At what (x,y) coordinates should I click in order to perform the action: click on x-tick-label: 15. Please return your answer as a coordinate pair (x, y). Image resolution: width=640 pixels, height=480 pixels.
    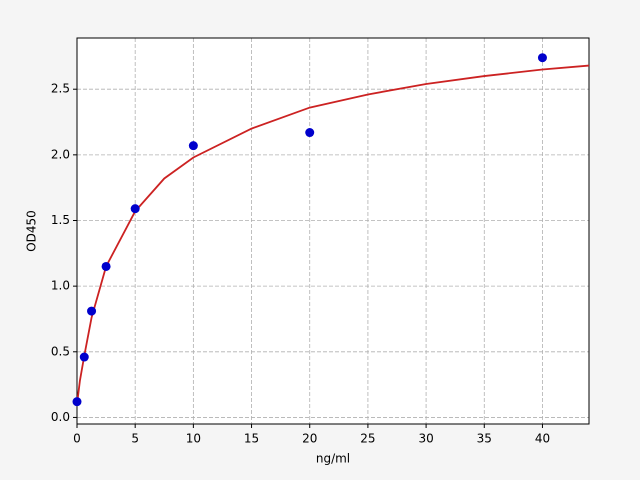
    Looking at the image, I should click on (251, 439).